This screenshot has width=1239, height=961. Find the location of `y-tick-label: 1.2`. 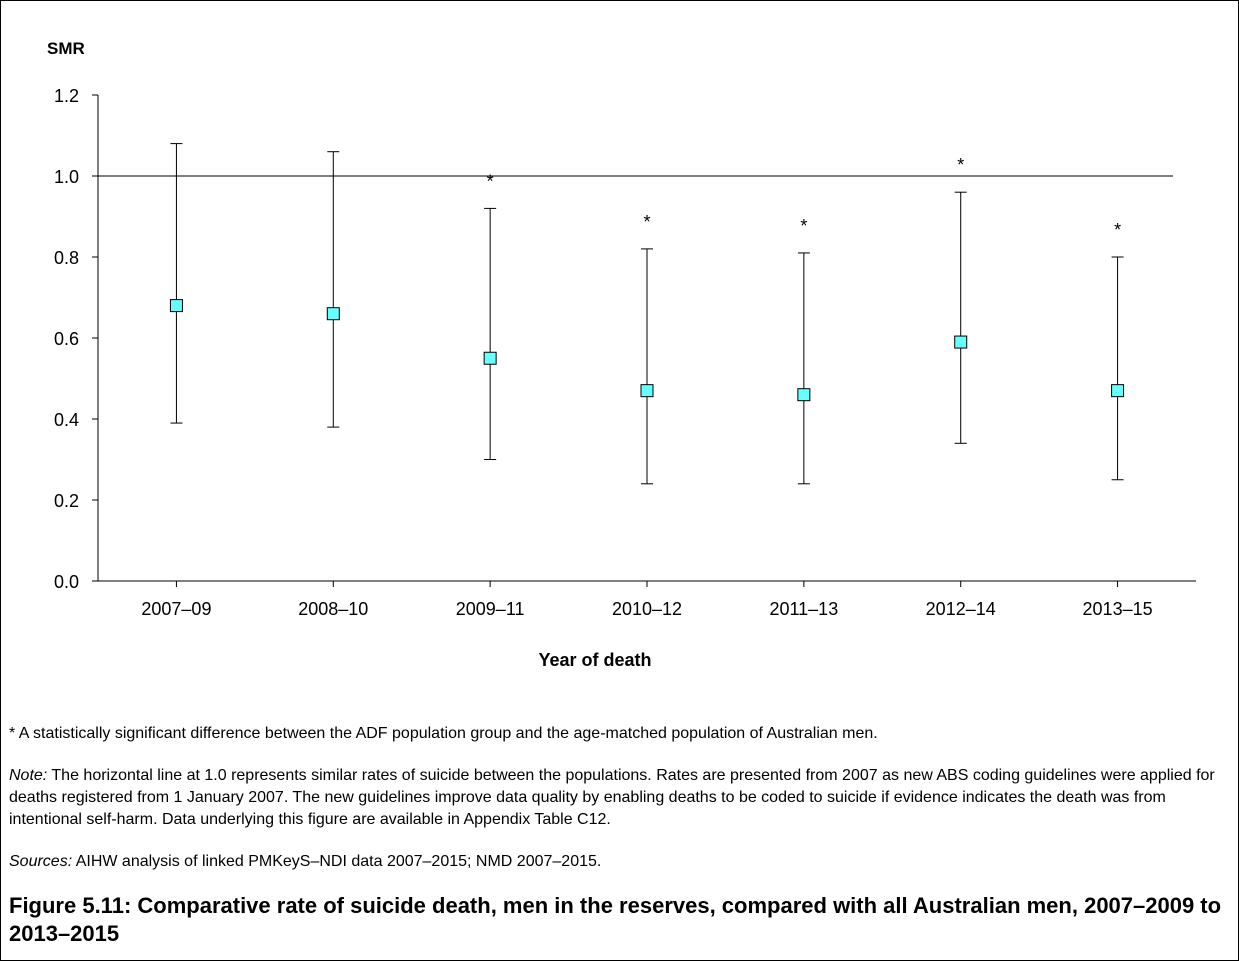

y-tick-label: 1.2 is located at coordinates (66, 96).